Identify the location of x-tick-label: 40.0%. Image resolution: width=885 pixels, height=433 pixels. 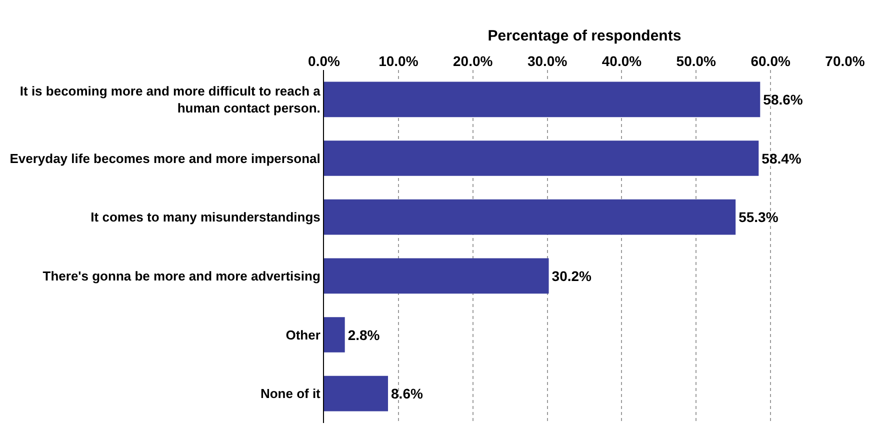
(622, 61).